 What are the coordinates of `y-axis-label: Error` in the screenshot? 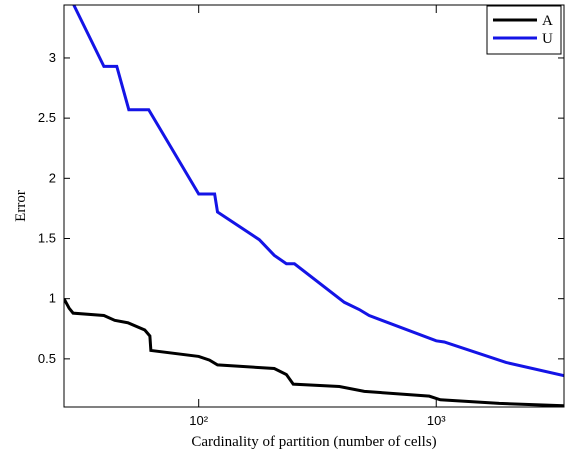 It's located at (21, 206).